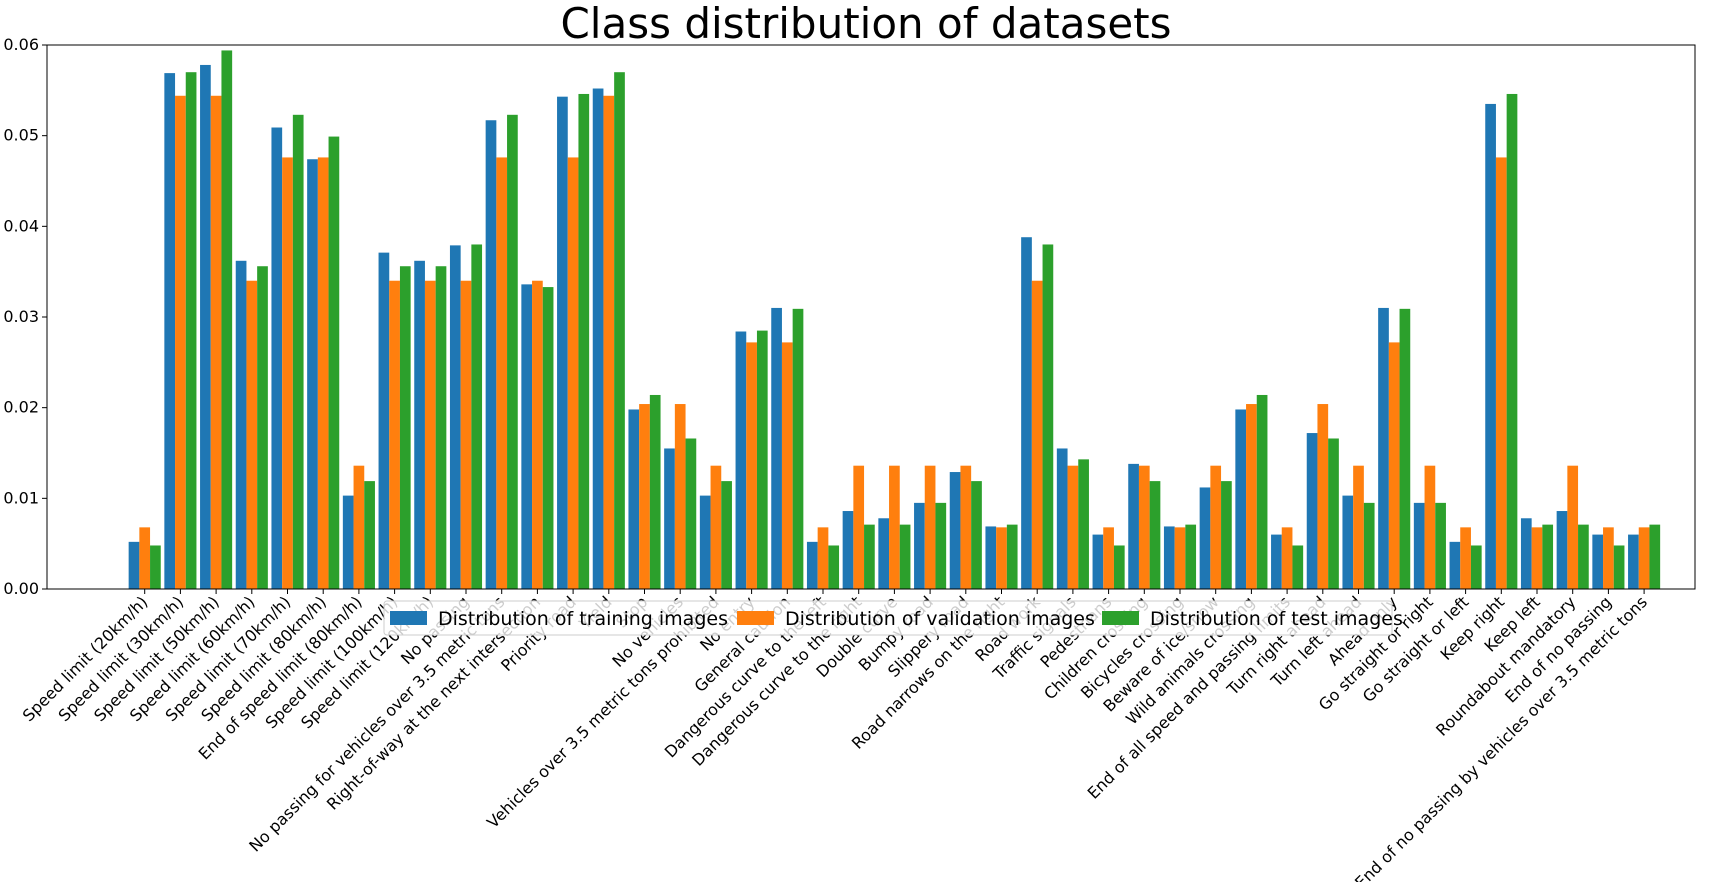 The height and width of the screenshot is (882, 1732). Describe the element at coordinates (888, 618) in the screenshot. I see `legend-box` at that location.